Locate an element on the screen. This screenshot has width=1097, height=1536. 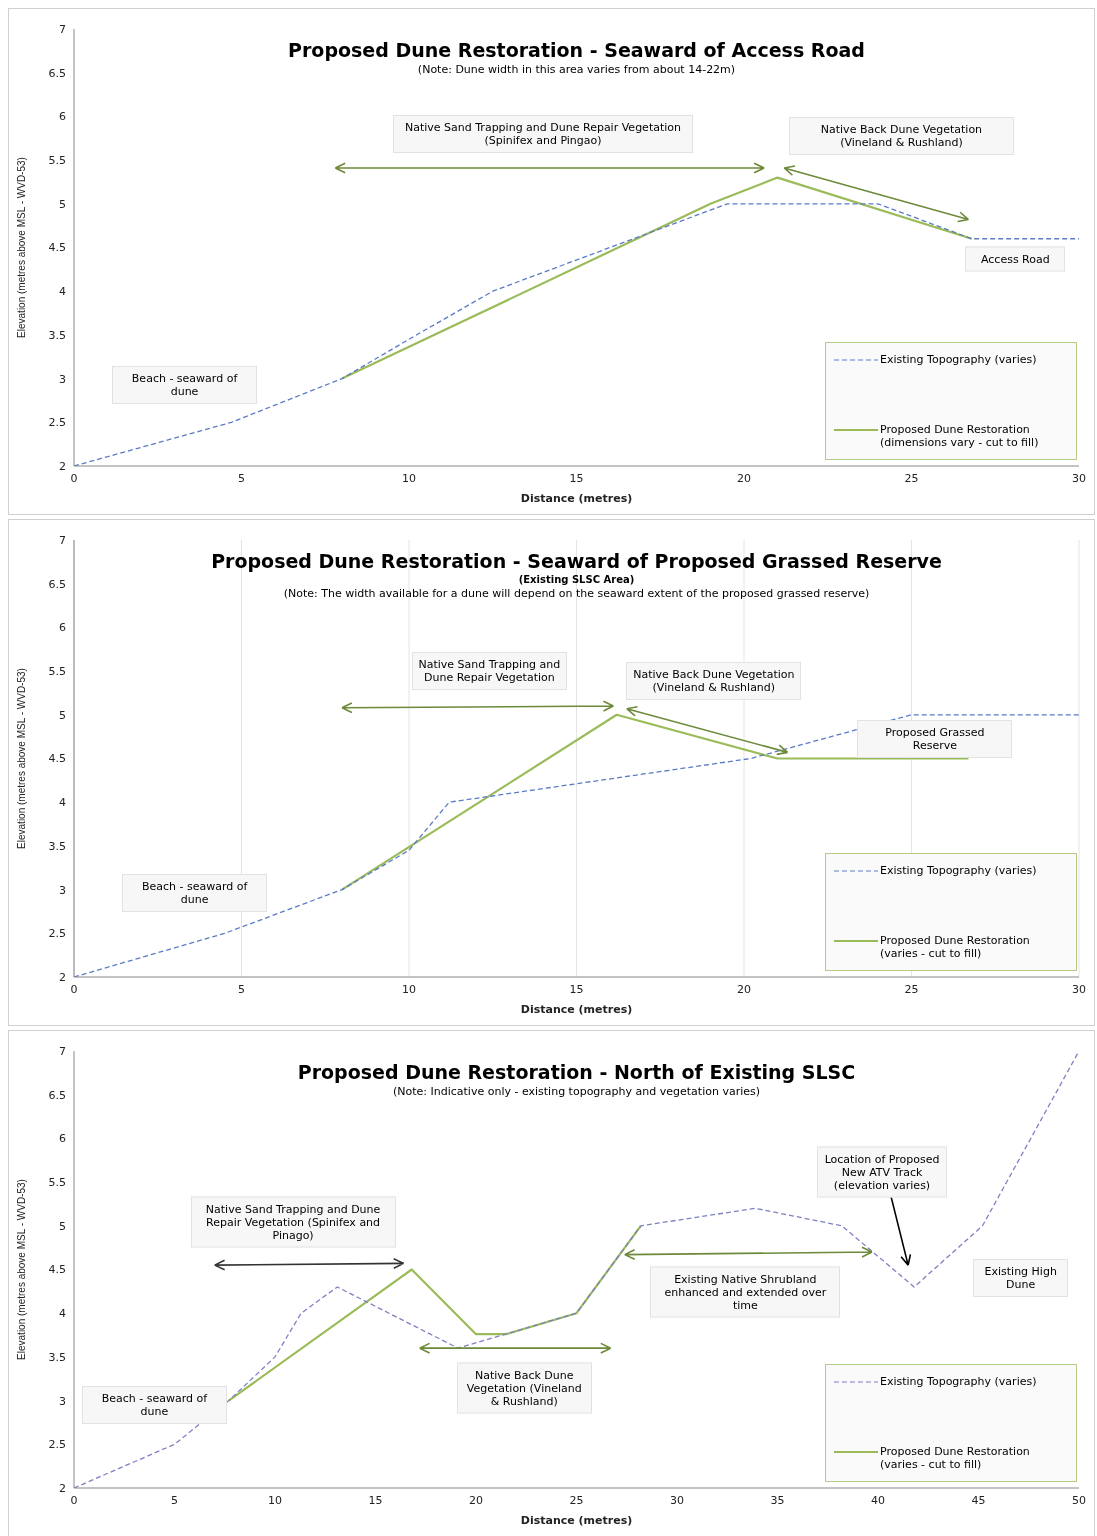
note-box: Proposed Grassed Reserve is located at coordinates (935, 739).